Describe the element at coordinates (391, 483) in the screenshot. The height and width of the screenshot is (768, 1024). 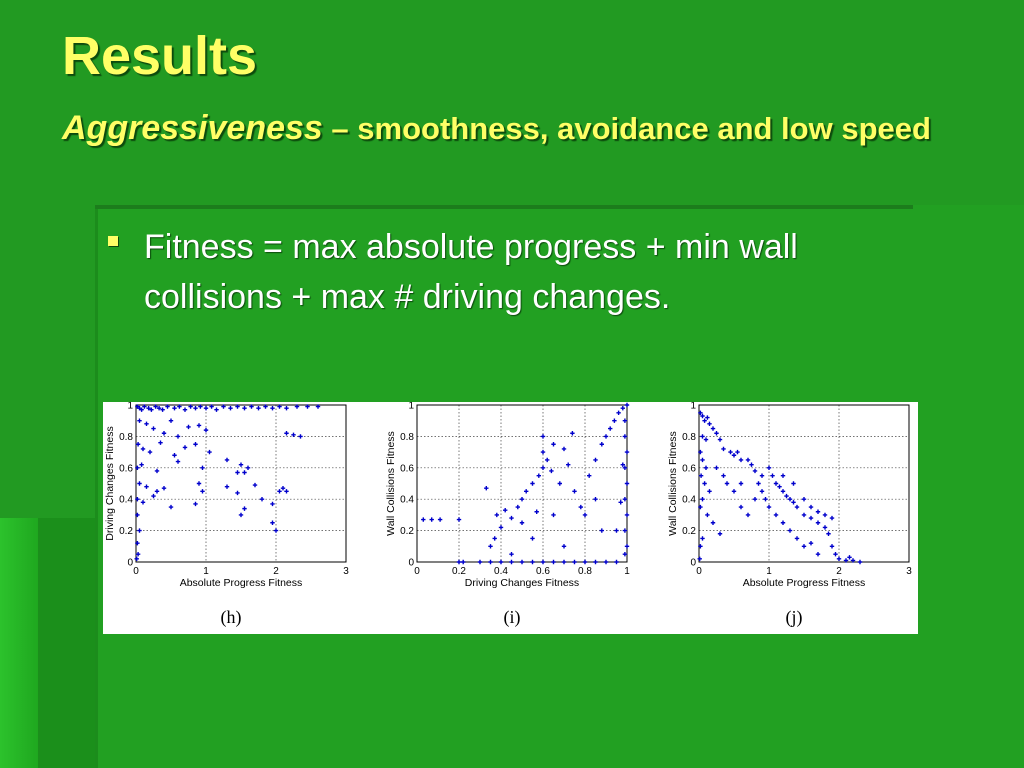
I see `y-axis-label: Wall Collisions Fitness` at that location.